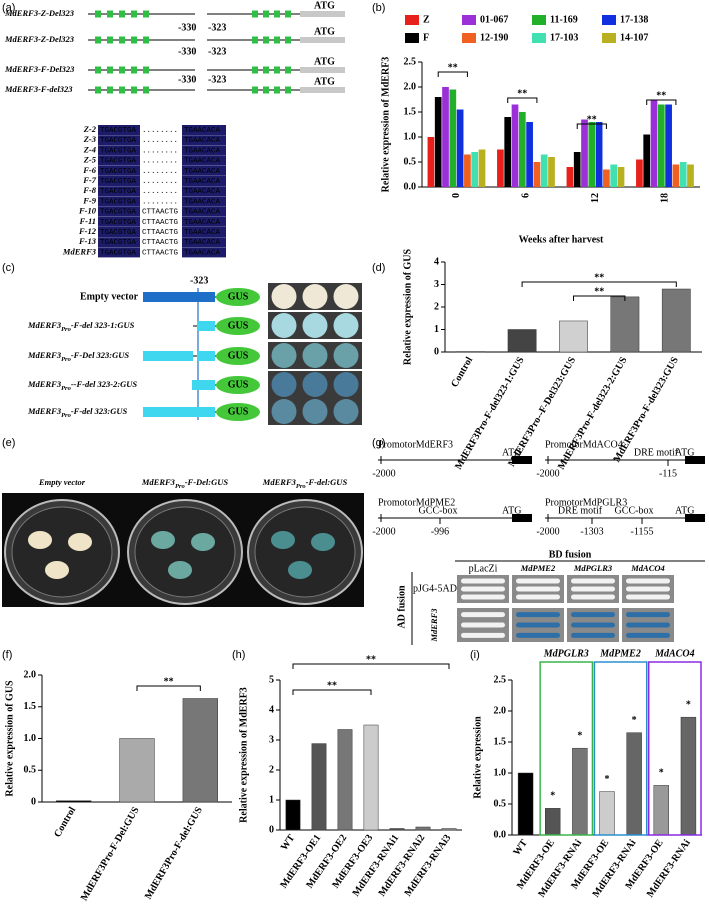  Describe the element at coordinates (410, 111) in the screenshot. I see `y-tick-label: 1.5` at that location.